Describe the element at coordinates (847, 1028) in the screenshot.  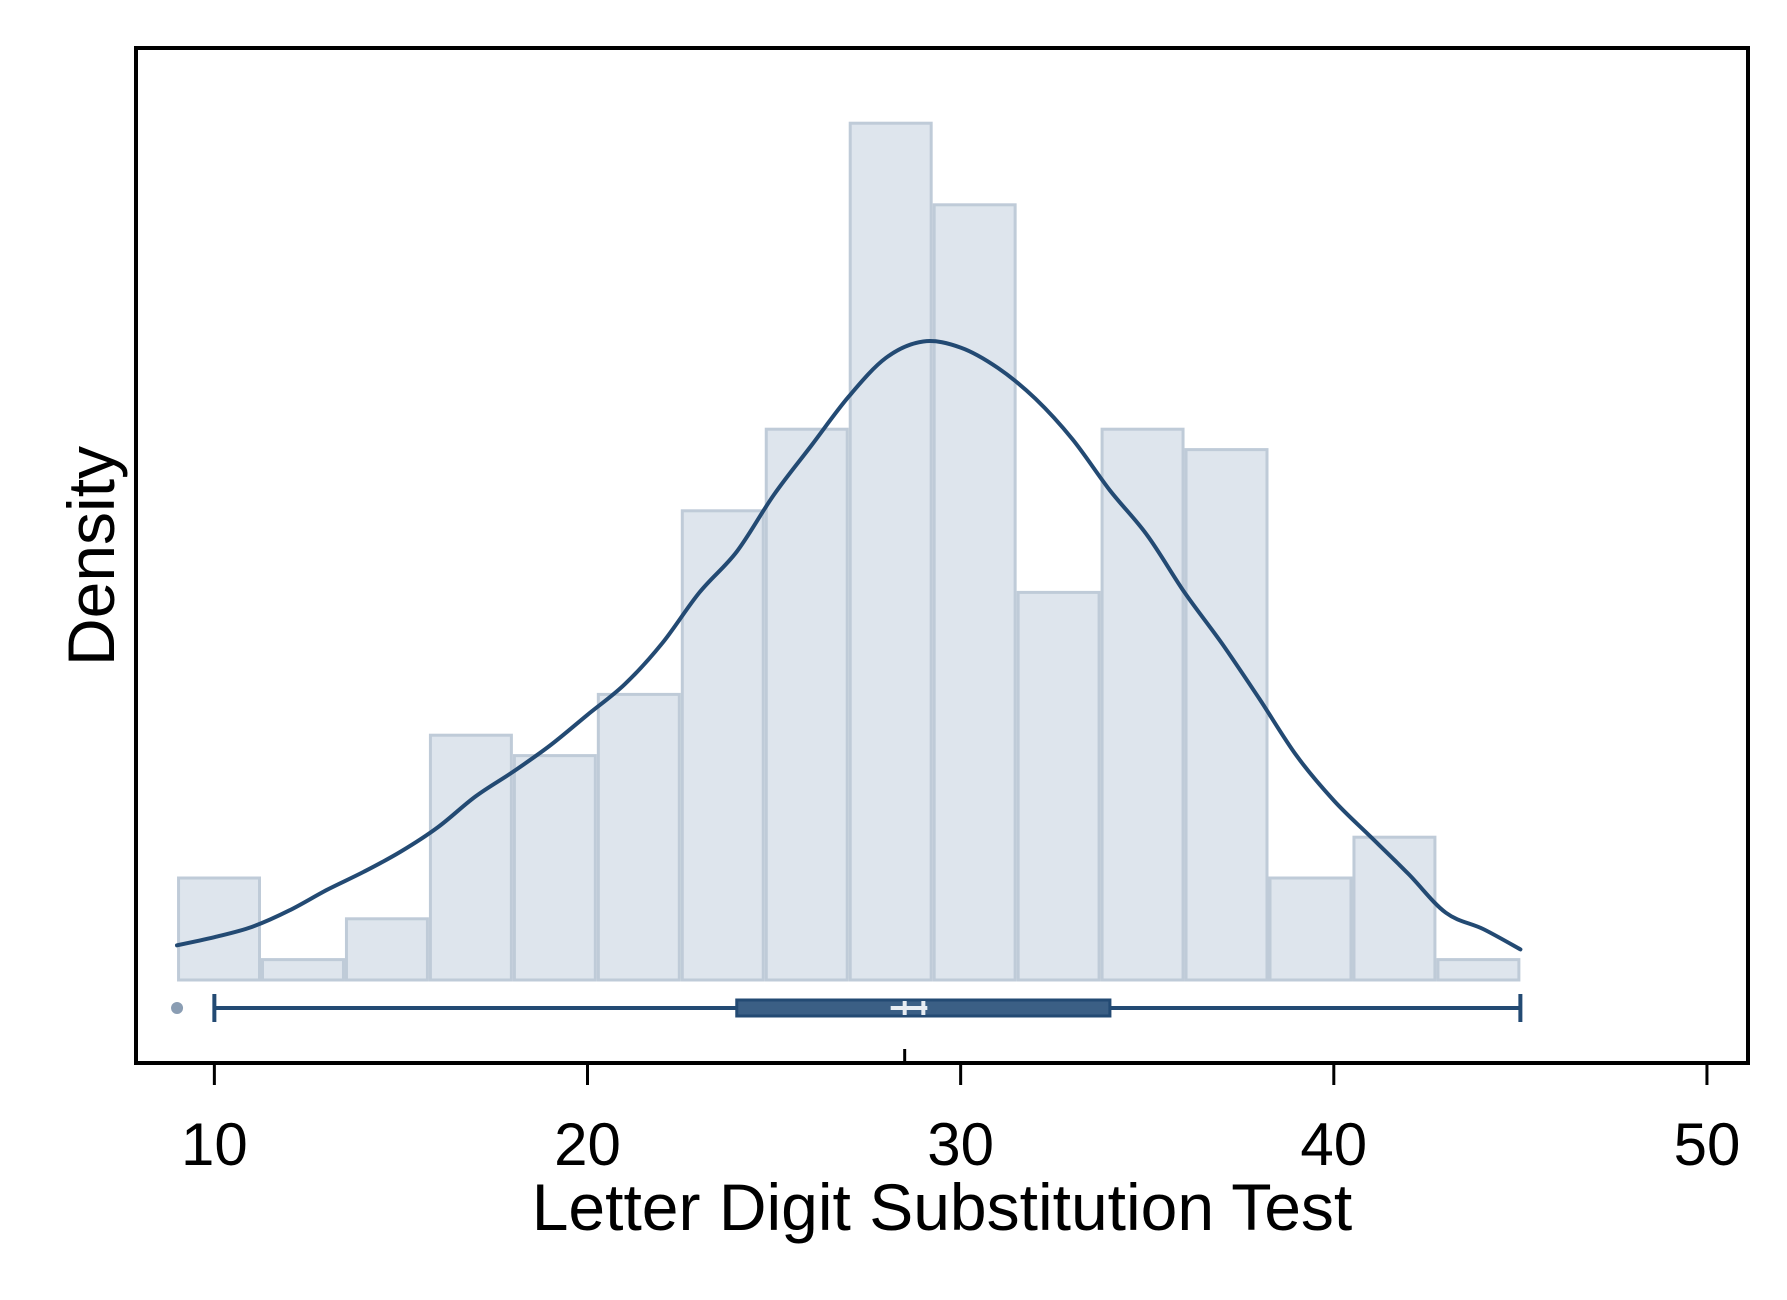
I see `boxplot` at that location.